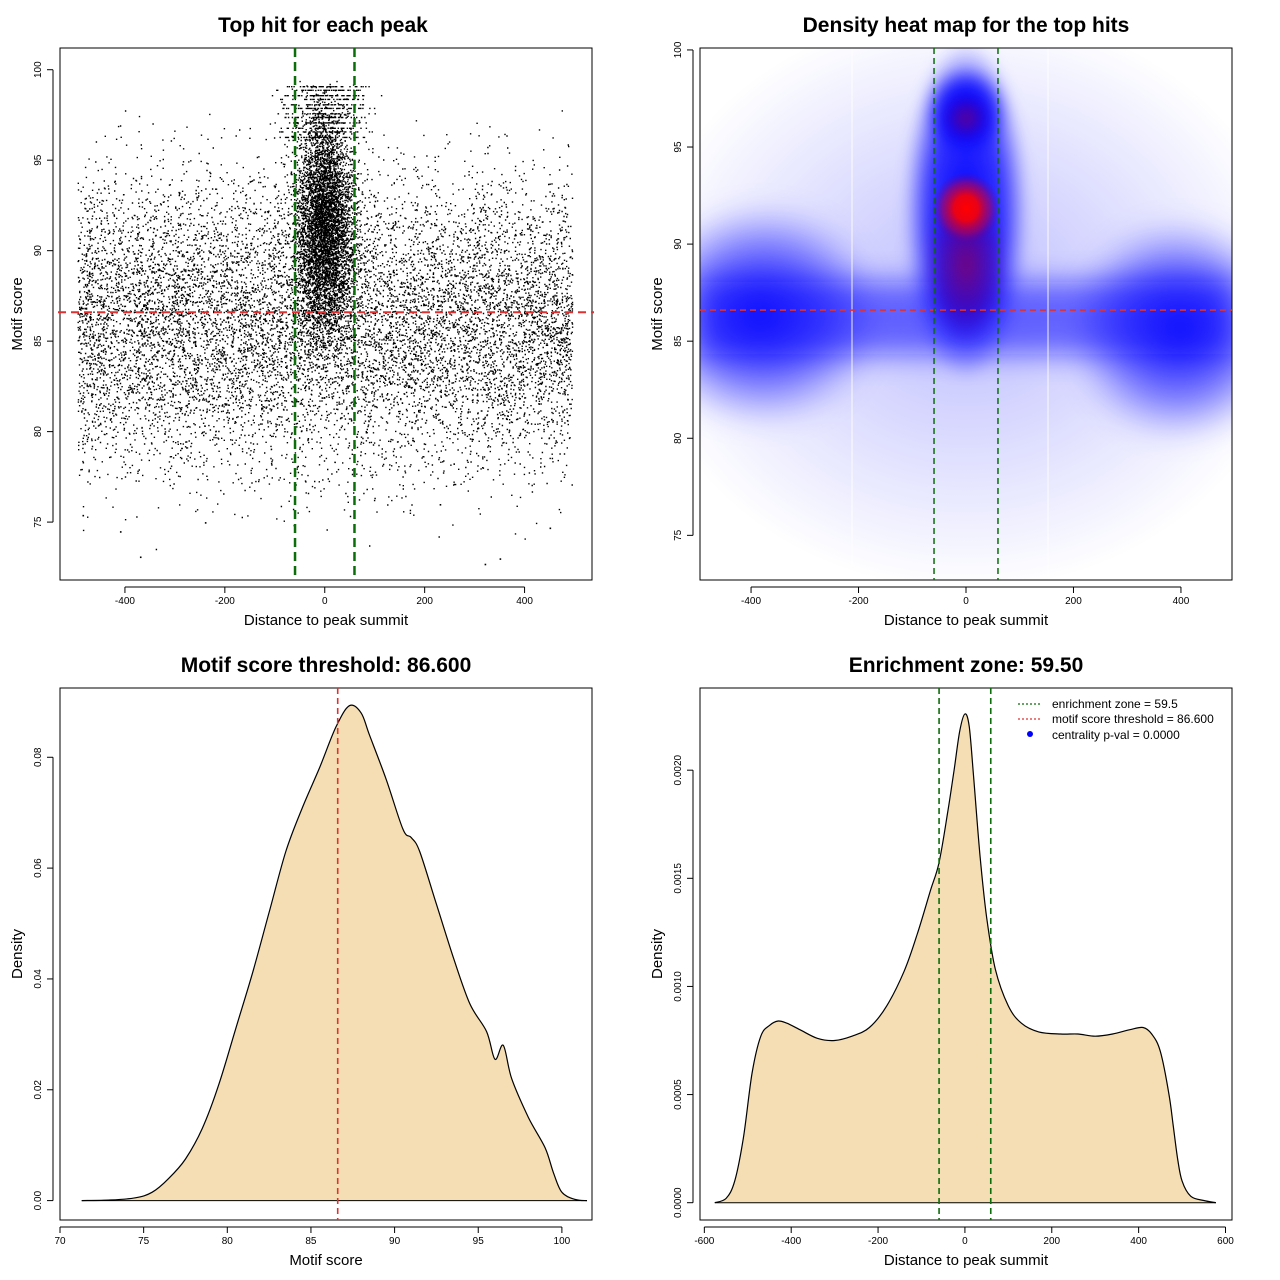 The height and width of the screenshot is (1280, 1280). I want to click on scatter-y-tick-label: 95, so click(38, 160).